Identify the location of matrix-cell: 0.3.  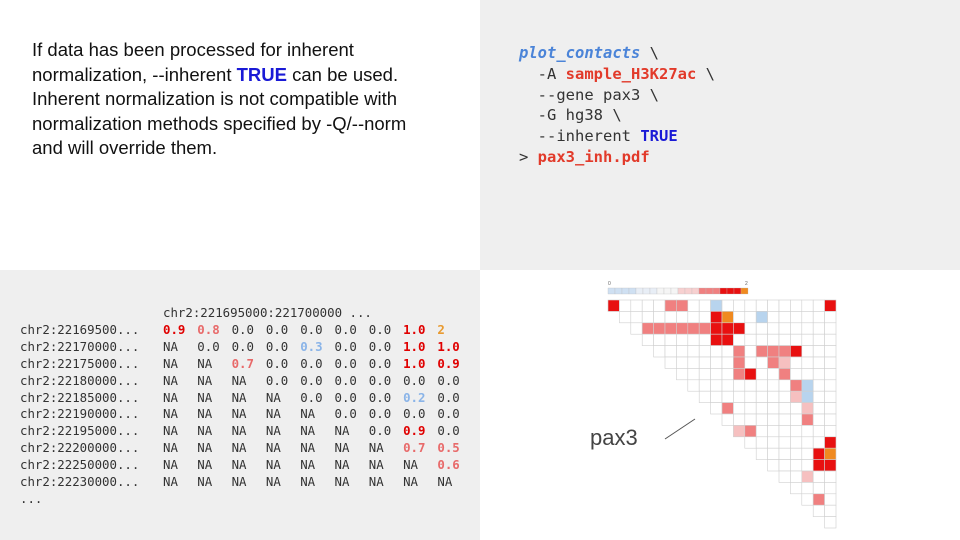
(311, 346).